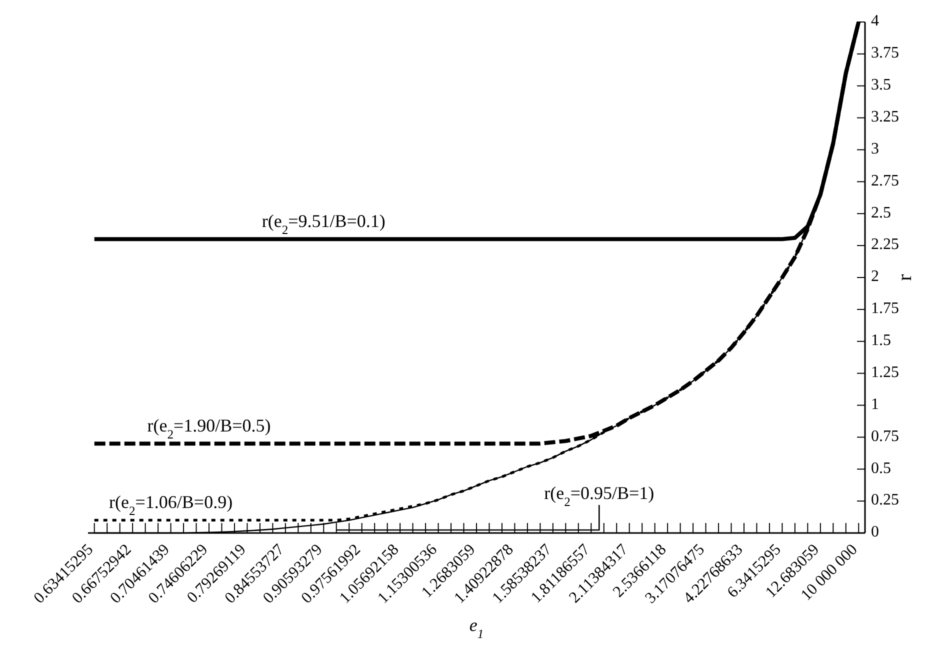 The height and width of the screenshot is (651, 931). I want to click on y-tick-label: 3.75, so click(885, 53).